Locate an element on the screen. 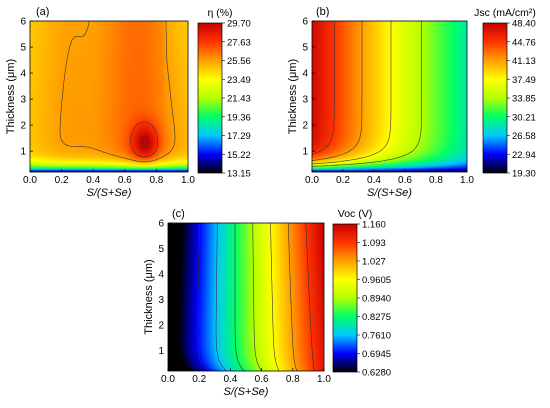 This screenshot has width=550, height=408. colorbar-tick-label: 1.027 is located at coordinates (374, 262).